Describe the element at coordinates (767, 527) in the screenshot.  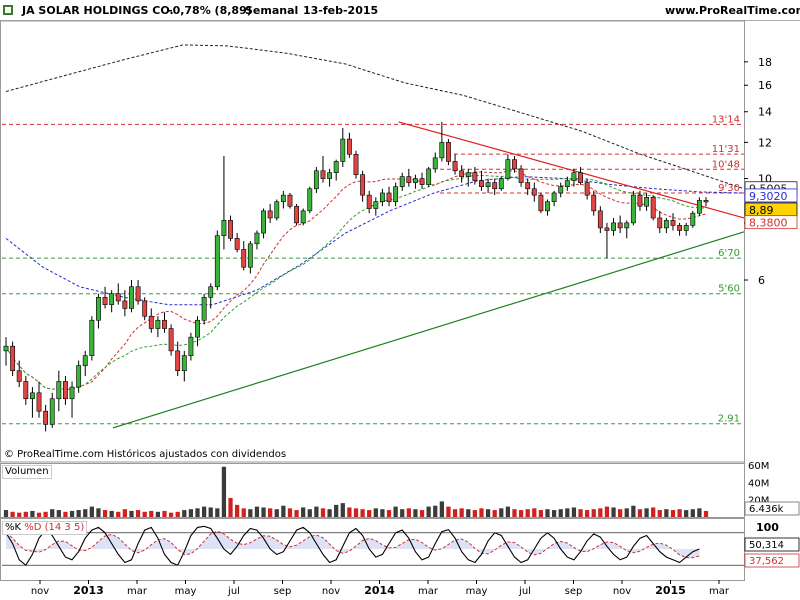
I see `stoch-tick-label: 100` at that location.